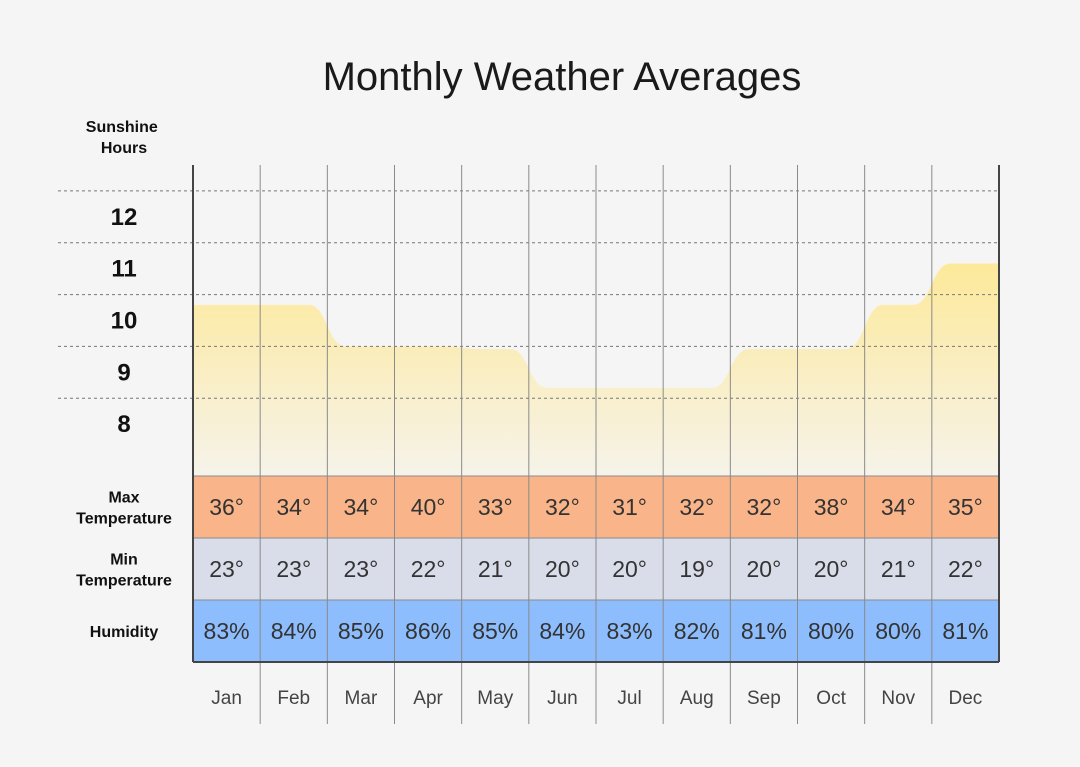 The width and height of the screenshot is (1080, 767). Describe the element at coordinates (697, 698) in the screenshot. I see `x-tick-label: Aug` at that location.